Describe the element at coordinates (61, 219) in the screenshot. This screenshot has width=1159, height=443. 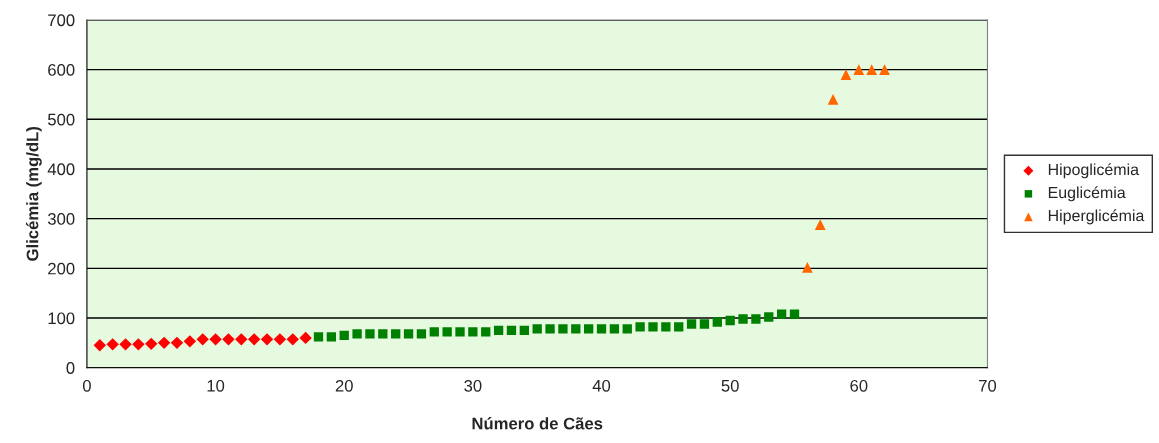
I see `y-tick-label: 300` at that location.